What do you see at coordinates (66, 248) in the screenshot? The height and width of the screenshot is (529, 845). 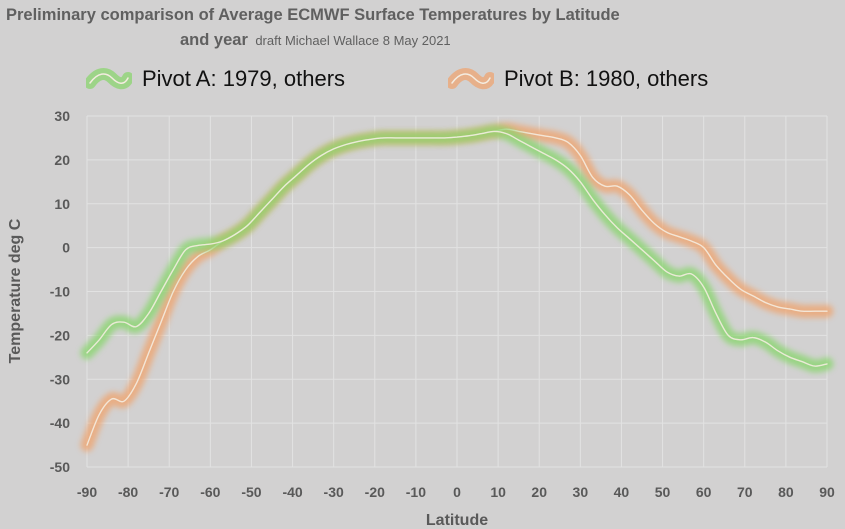 I see `y-tick-label: 0` at bounding box center [66, 248].